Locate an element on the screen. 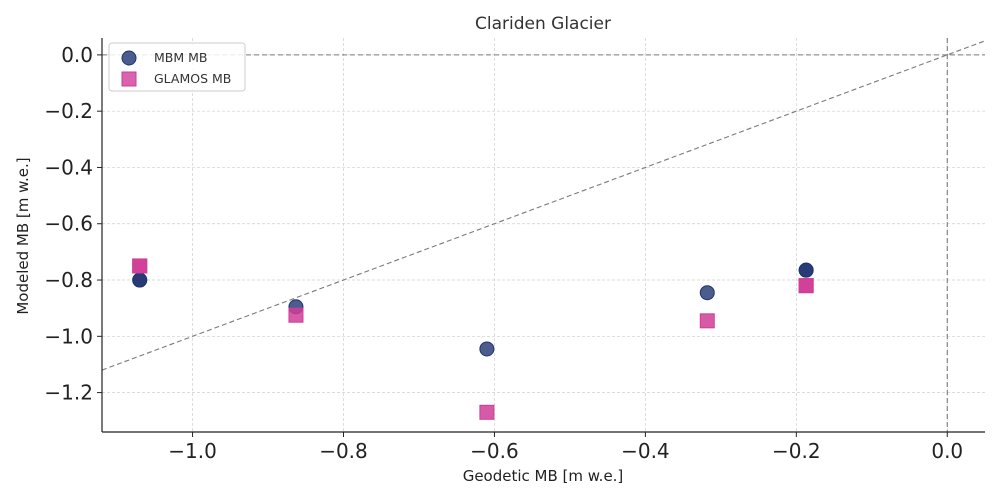 This screenshot has height=500, width=1000. legend: MBM MB GLAMOS MB is located at coordinates (177, 67).